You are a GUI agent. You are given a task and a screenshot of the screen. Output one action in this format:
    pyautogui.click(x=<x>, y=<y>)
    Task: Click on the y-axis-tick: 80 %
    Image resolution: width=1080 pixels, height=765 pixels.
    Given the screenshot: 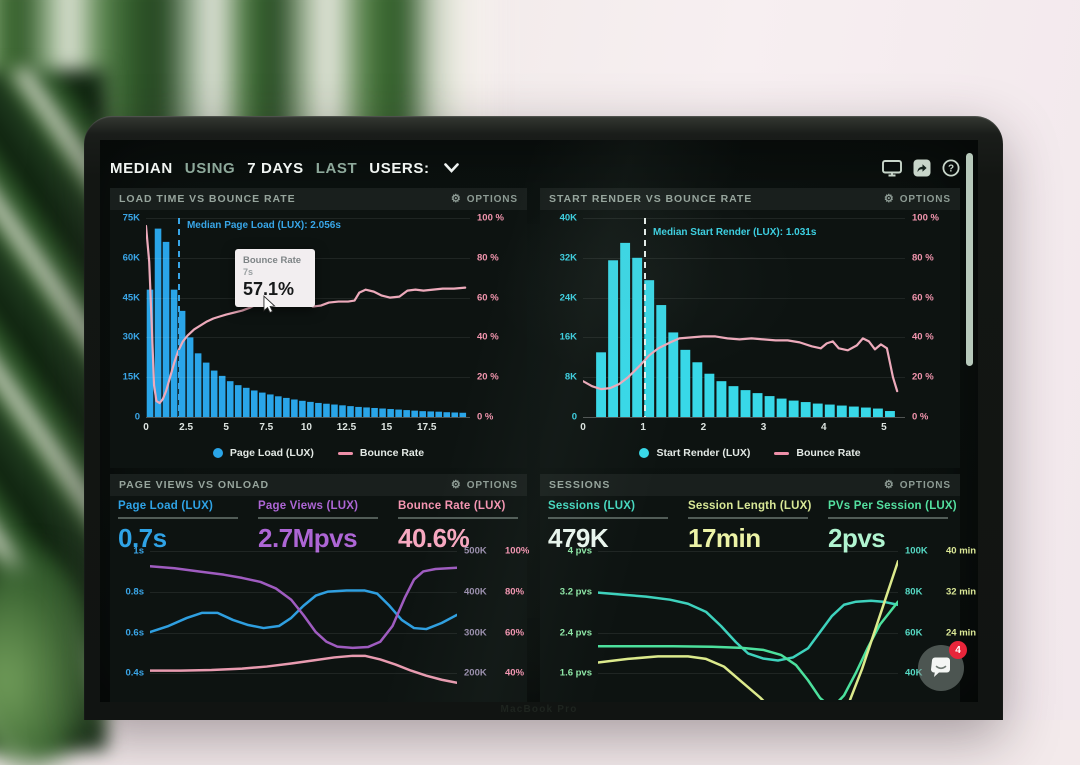 What is the action you would take?
    pyautogui.click(x=923, y=258)
    